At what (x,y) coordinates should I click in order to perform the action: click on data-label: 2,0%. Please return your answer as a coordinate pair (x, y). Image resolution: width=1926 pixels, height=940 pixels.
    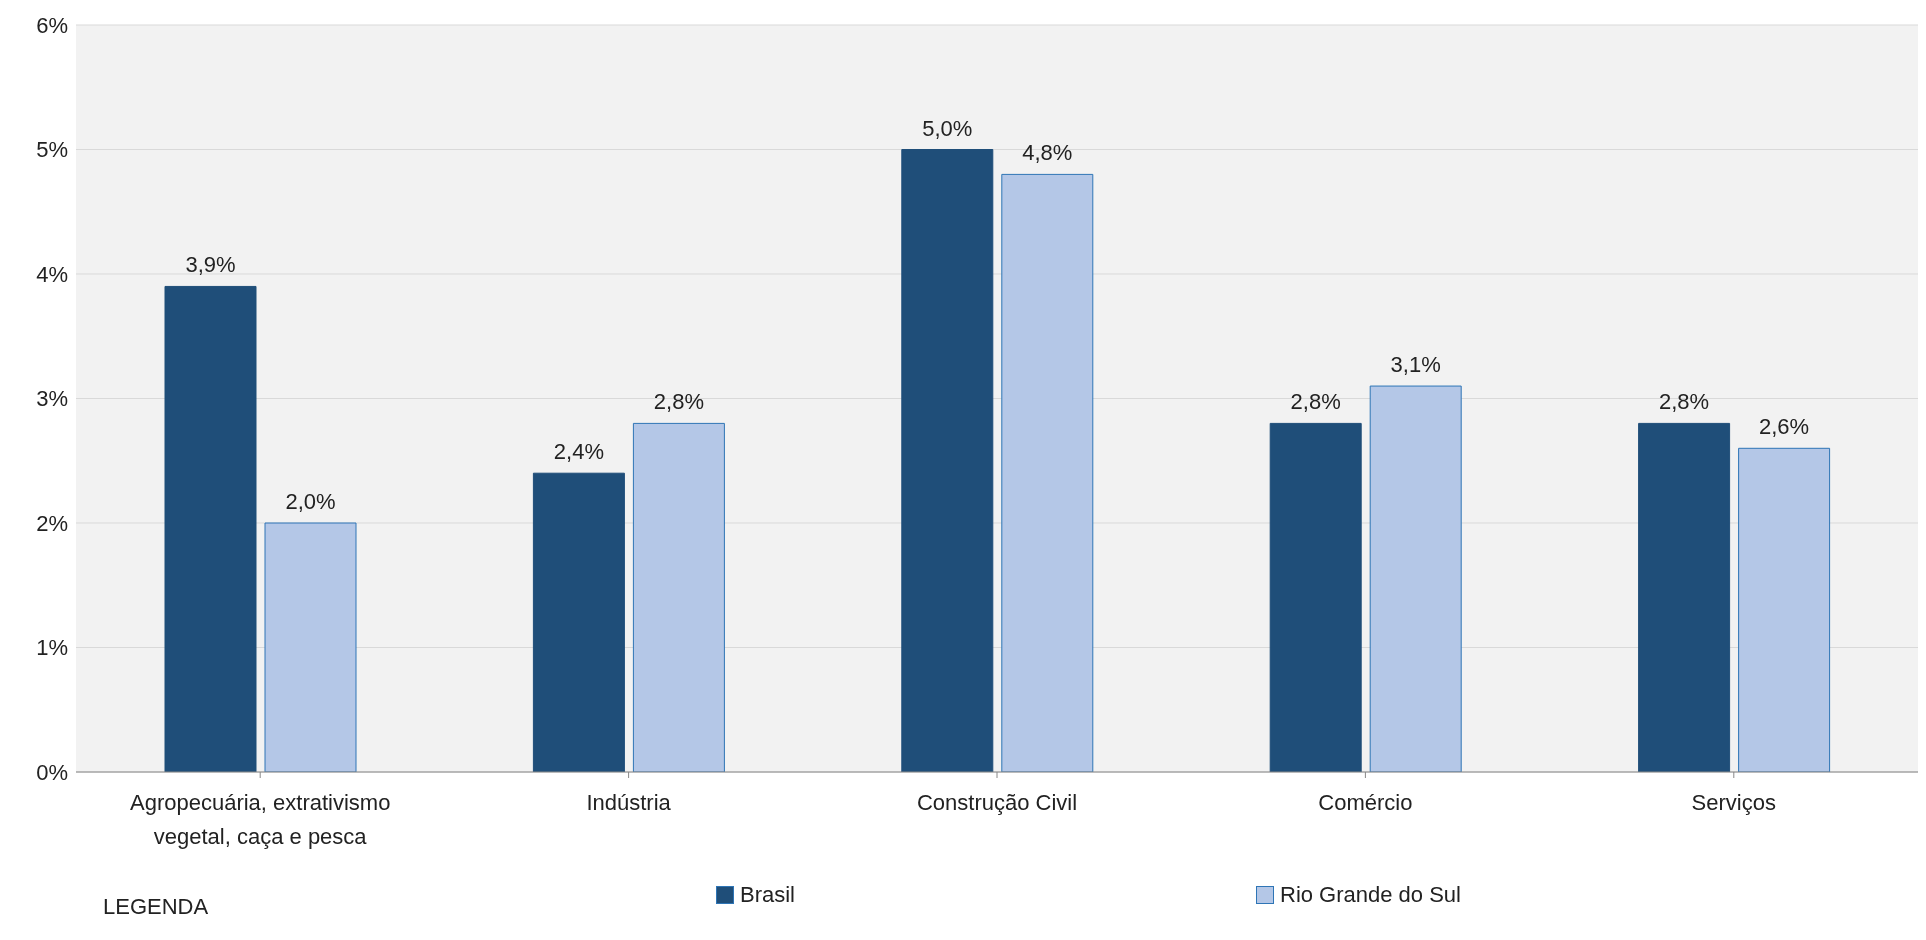
    Looking at the image, I should click on (310, 501).